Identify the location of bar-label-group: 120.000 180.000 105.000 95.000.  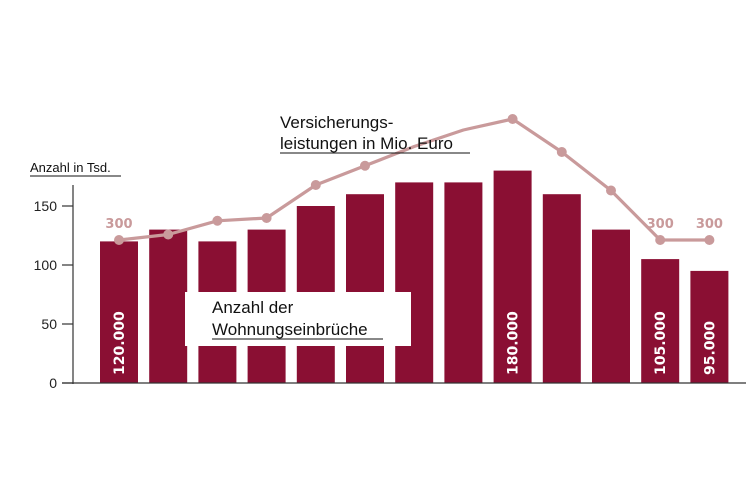
(415, 343).